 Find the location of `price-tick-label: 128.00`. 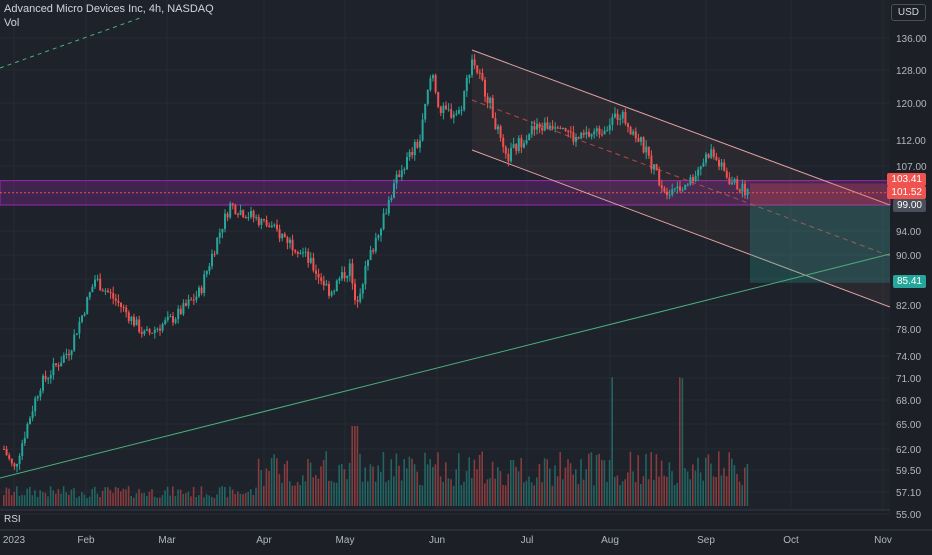

price-tick-label: 128.00 is located at coordinates (911, 71).